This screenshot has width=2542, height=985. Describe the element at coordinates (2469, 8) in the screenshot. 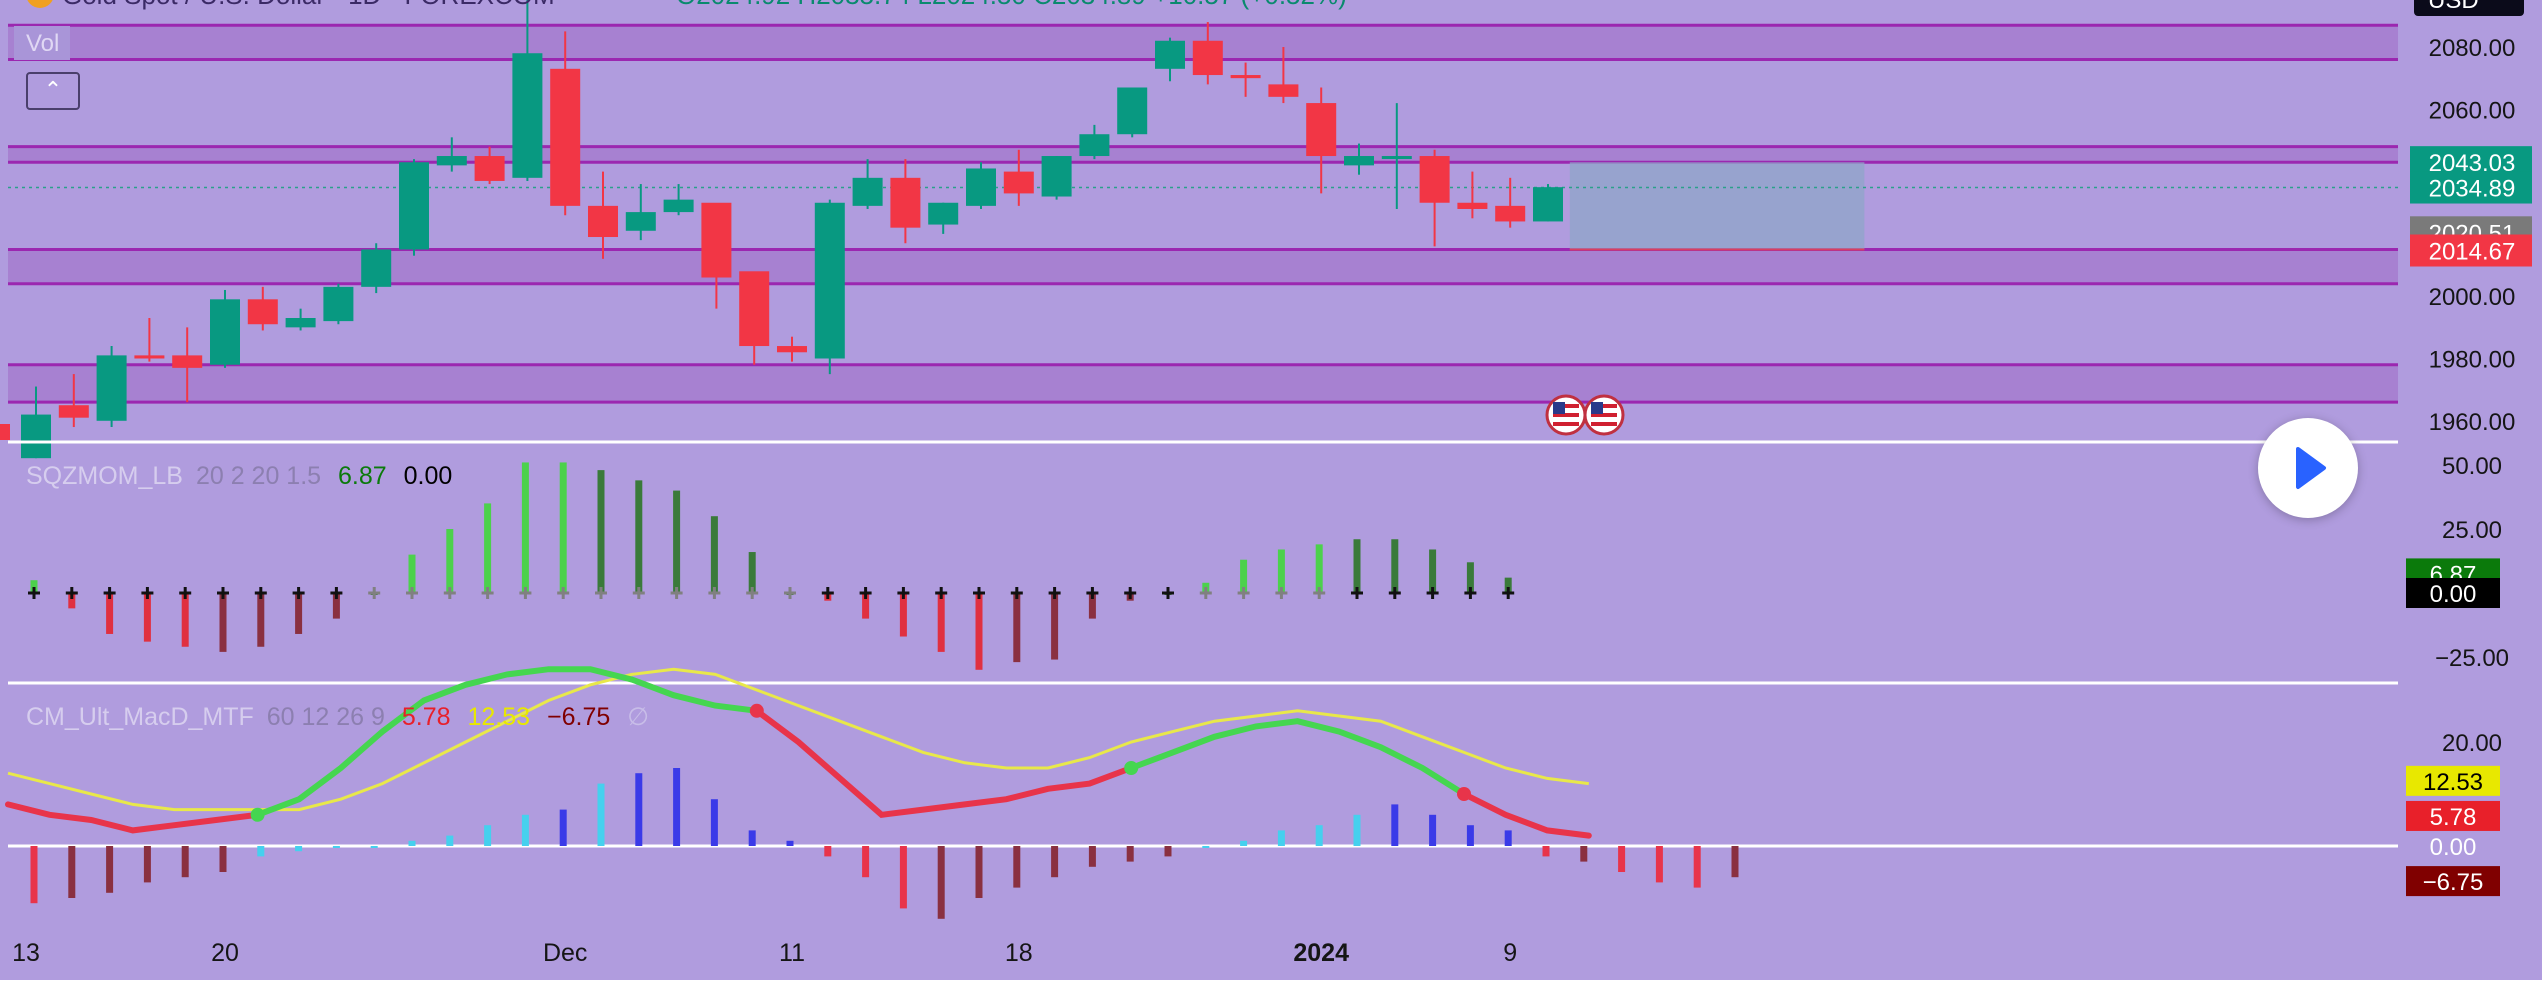

I see `currency-badge` at that location.